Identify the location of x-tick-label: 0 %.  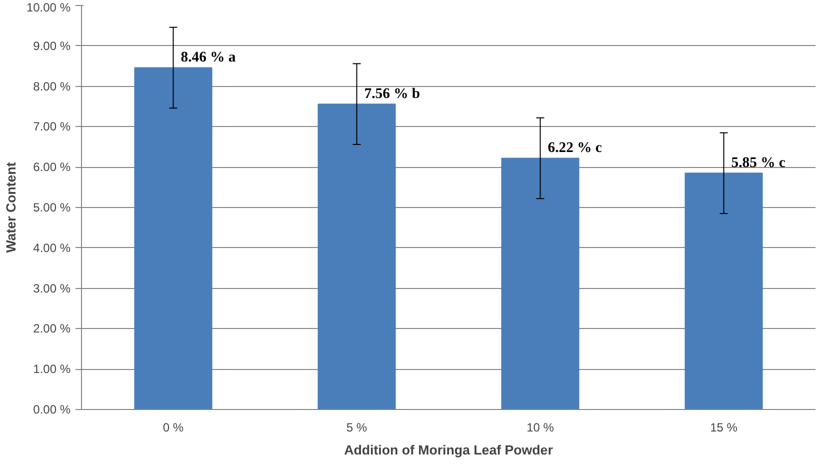
(173, 427).